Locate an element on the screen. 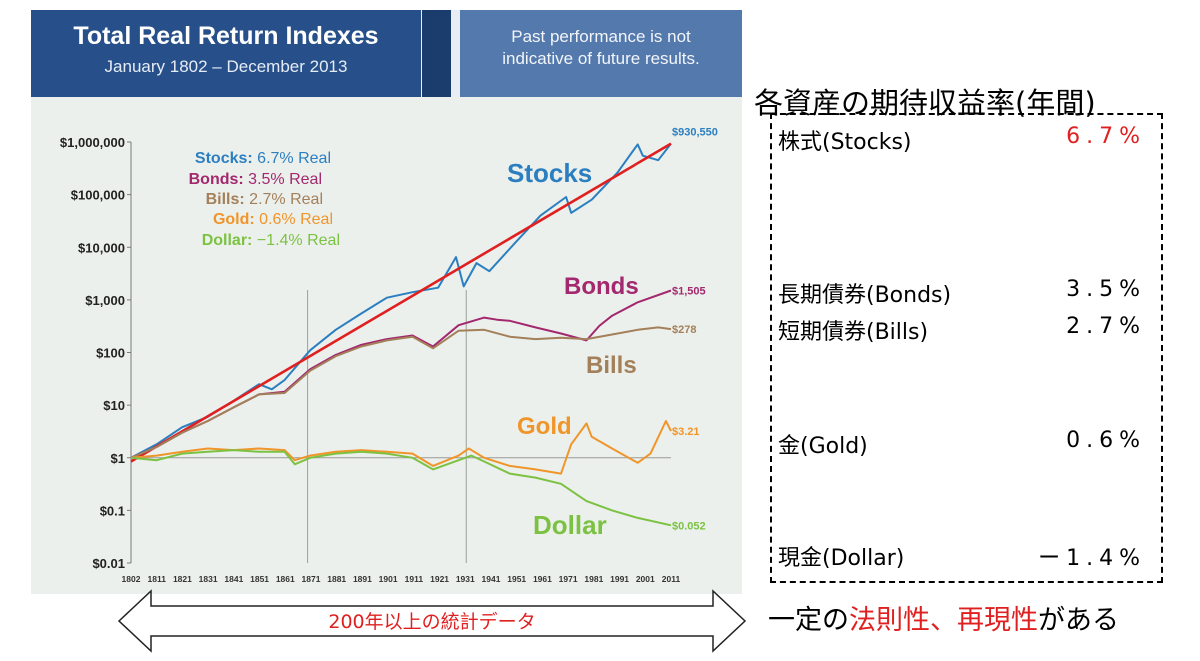 This screenshot has height=661, width=1200. series-annotations: Stocks Bonds Bills Gold Dollar is located at coordinates (573, 349).